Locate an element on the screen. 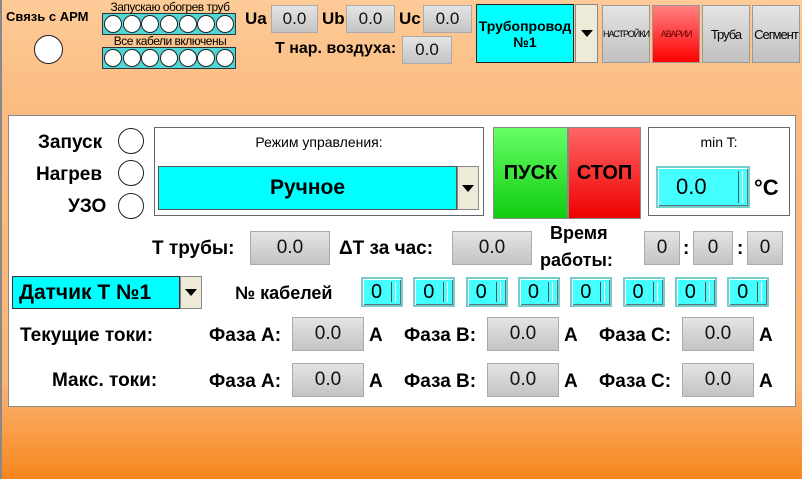 The width and height of the screenshot is (802, 479). max-phase-b-value: 0.0 is located at coordinates (523, 380).